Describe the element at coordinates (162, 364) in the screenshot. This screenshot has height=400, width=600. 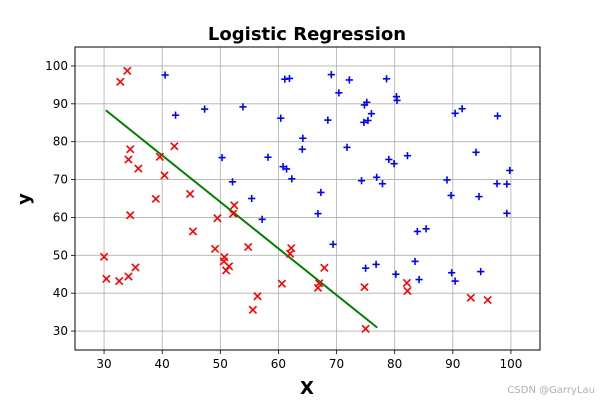
I see `x-tick-label: 40` at that location.